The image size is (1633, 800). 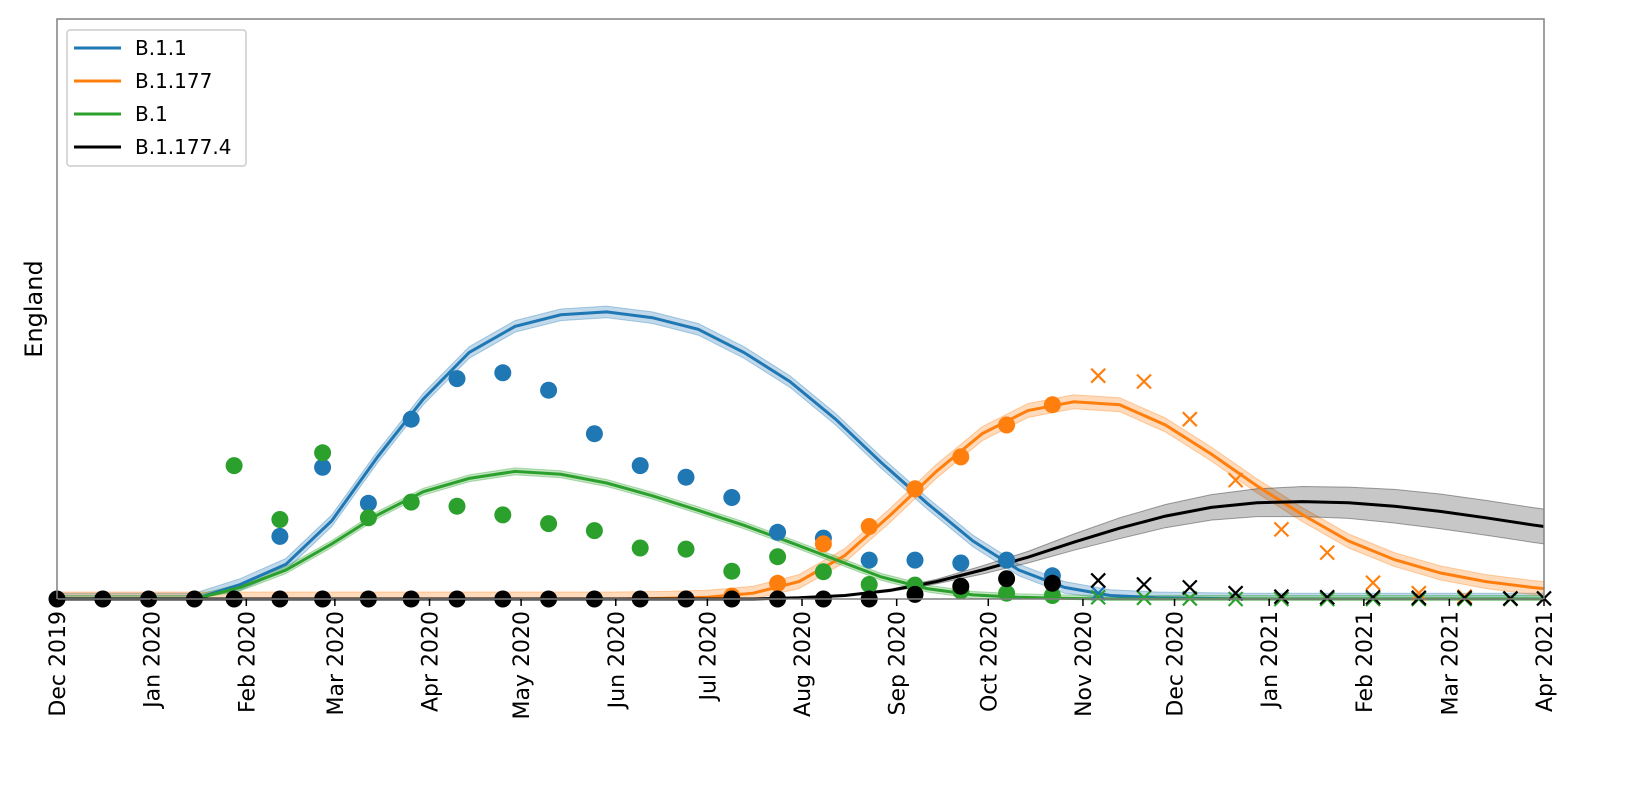 What do you see at coordinates (1176, 664) in the screenshot?
I see `x-tick-label: Dec 2020` at bounding box center [1176, 664].